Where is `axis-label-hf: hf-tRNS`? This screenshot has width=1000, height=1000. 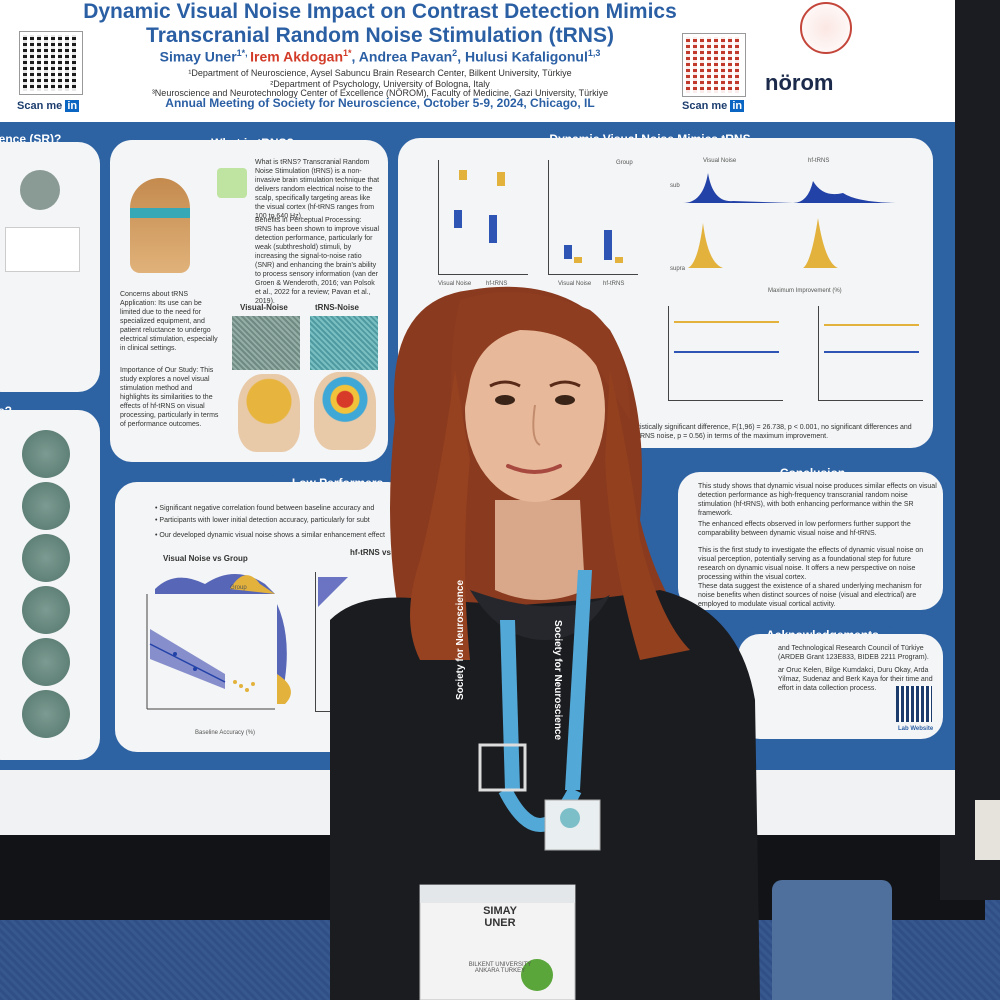
axis-label-hf: hf-tRNS is located at coordinates (497, 284).